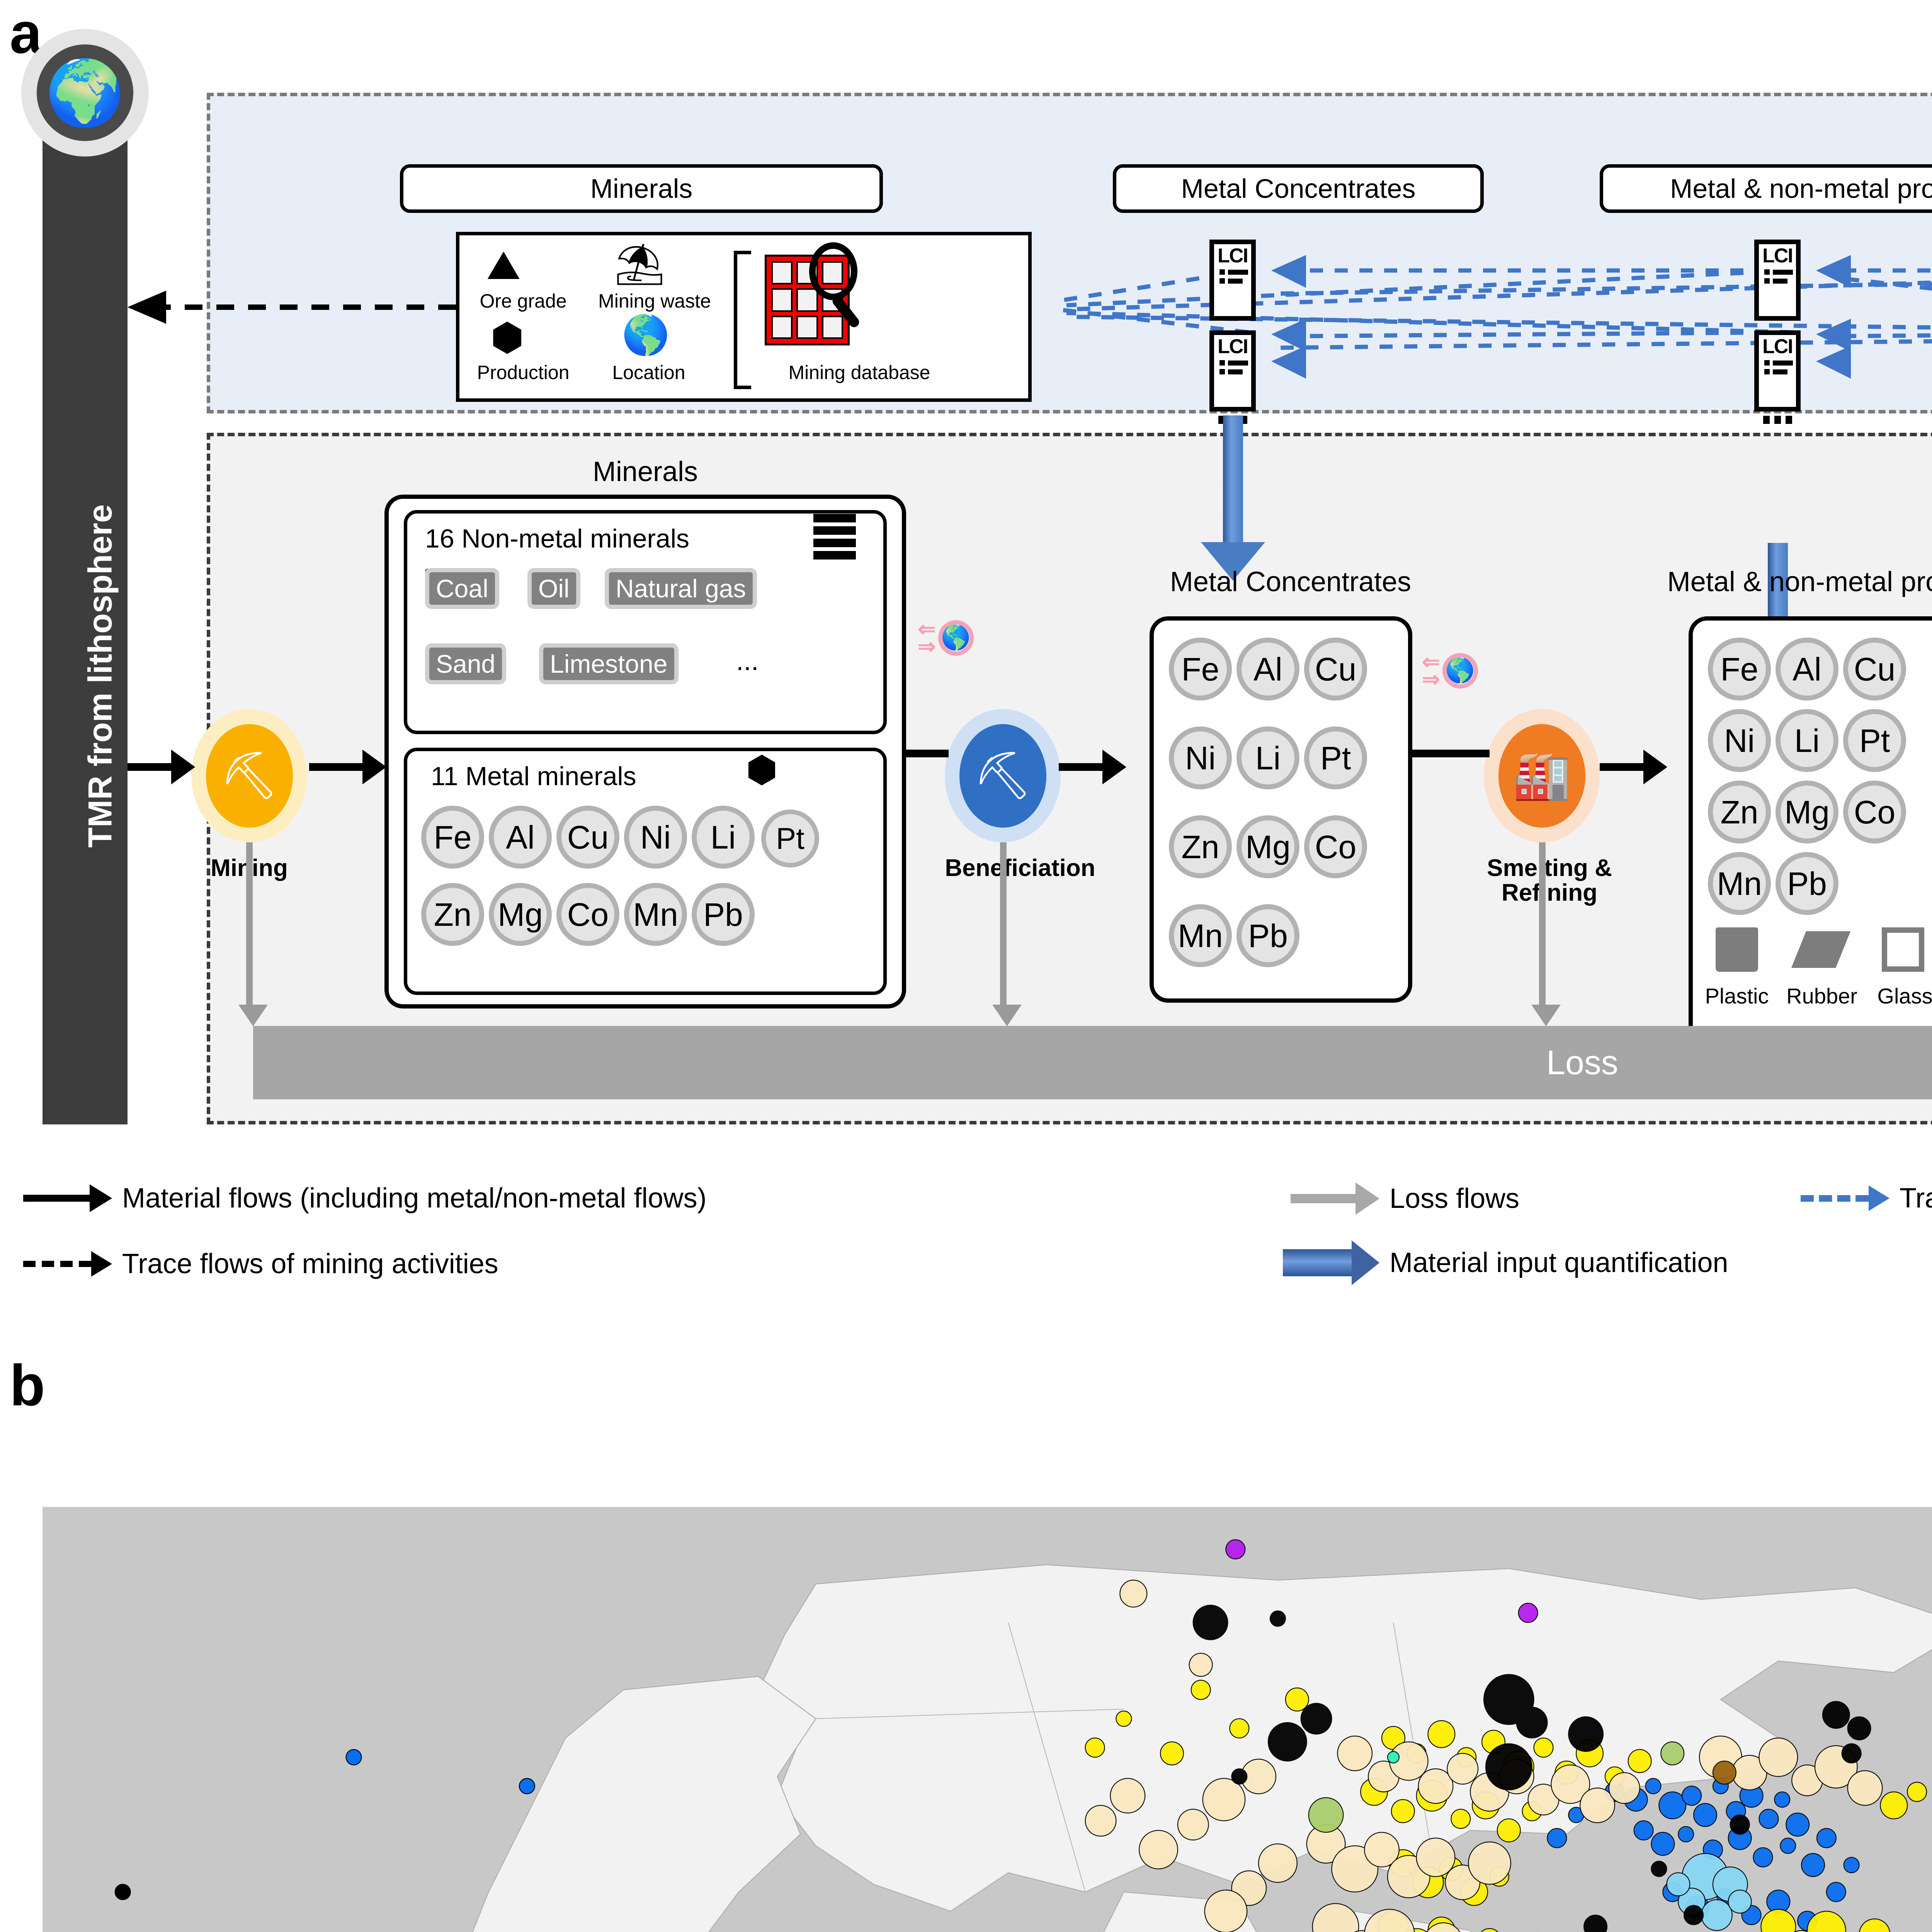 Image resolution: width=1932 pixels, height=1932 pixels. What do you see at coordinates (1335, 758) in the screenshot?
I see `conc-el-pt: Pt` at bounding box center [1335, 758].